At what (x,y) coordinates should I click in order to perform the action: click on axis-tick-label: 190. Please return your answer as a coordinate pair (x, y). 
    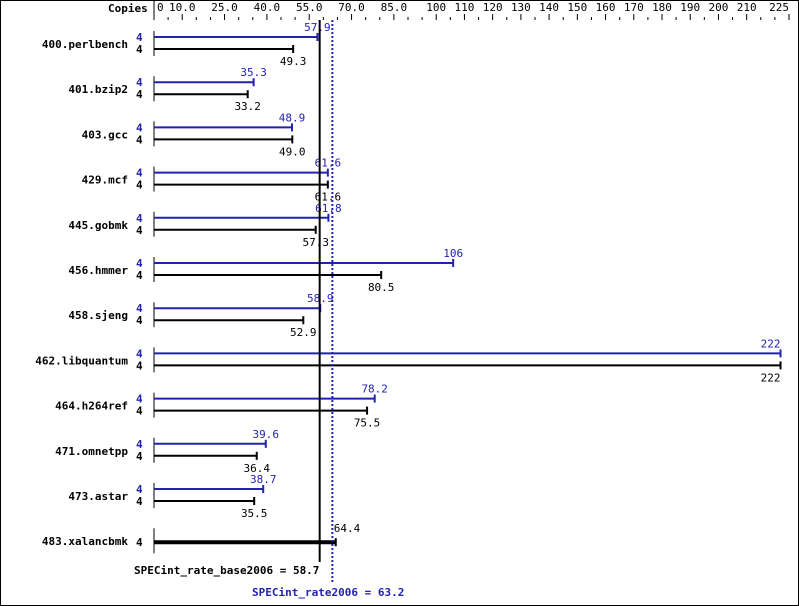
    Looking at the image, I should click on (690, 7).